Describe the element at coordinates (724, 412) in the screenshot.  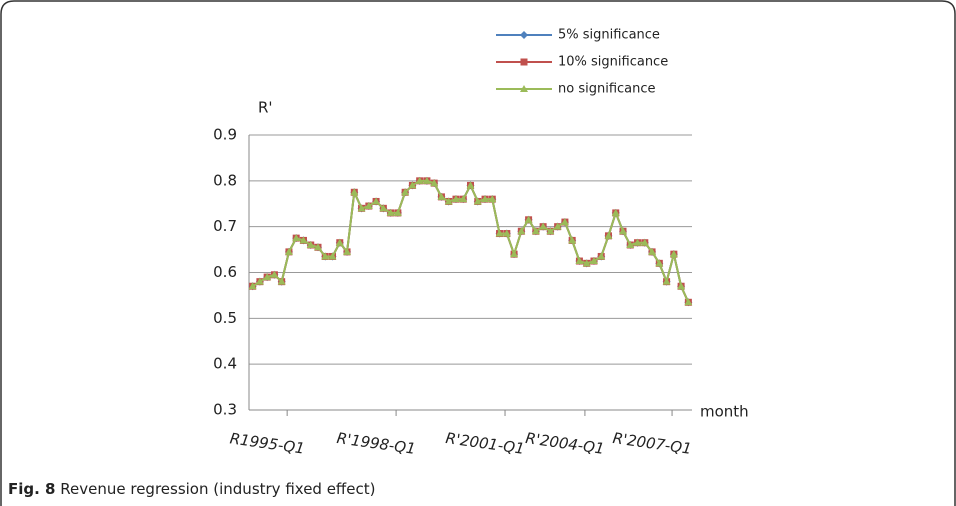
I see `x-axis-label: month` at that location.